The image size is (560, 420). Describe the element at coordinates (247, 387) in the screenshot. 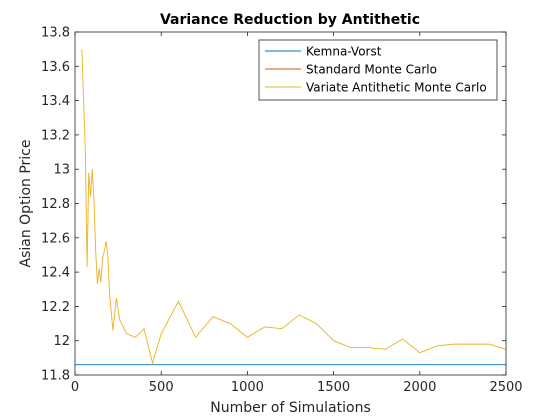

I see `x-tick-label: 1000` at that location.